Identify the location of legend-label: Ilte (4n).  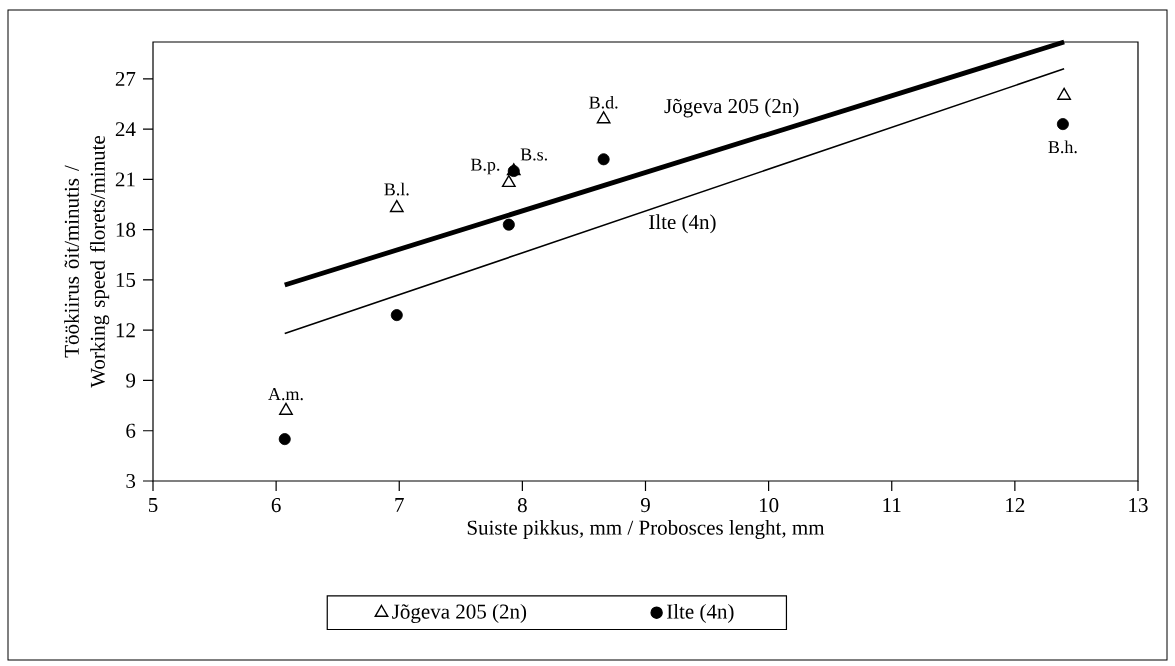
(700, 613).